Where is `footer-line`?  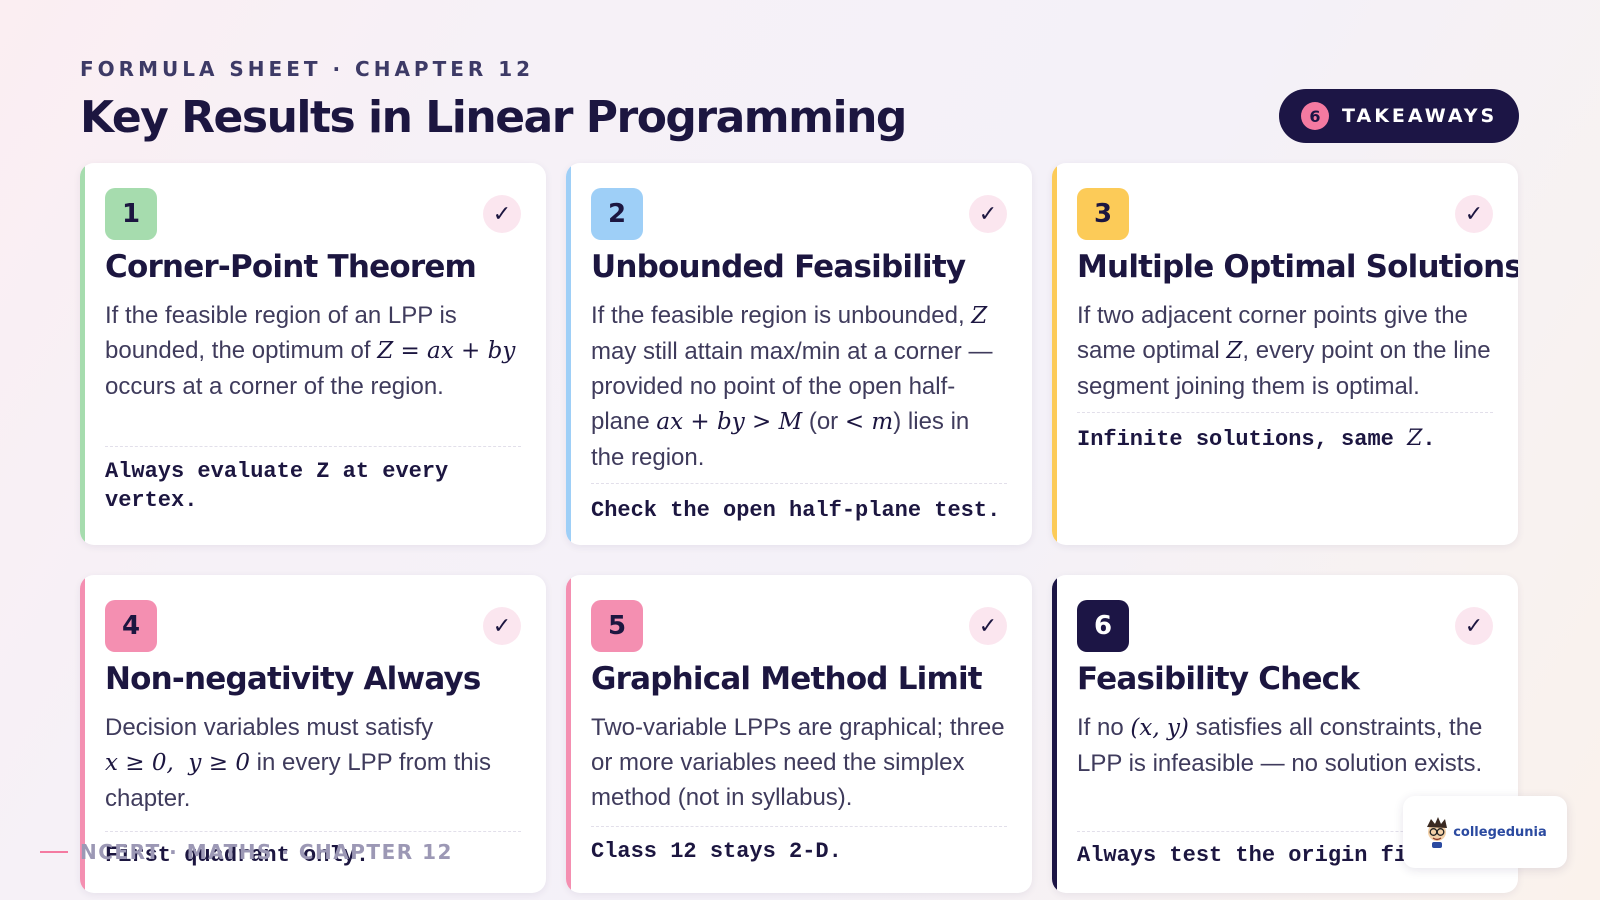 footer-line is located at coordinates (54, 852).